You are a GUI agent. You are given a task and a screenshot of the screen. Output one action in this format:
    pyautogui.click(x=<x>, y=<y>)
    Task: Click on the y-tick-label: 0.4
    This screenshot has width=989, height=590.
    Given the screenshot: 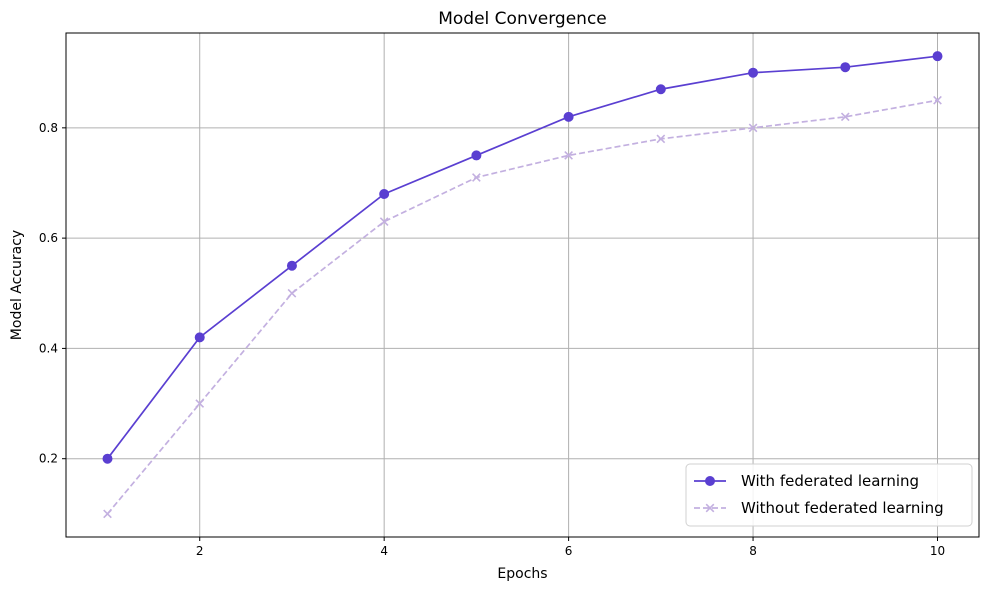 What is the action you would take?
    pyautogui.click(x=48, y=348)
    